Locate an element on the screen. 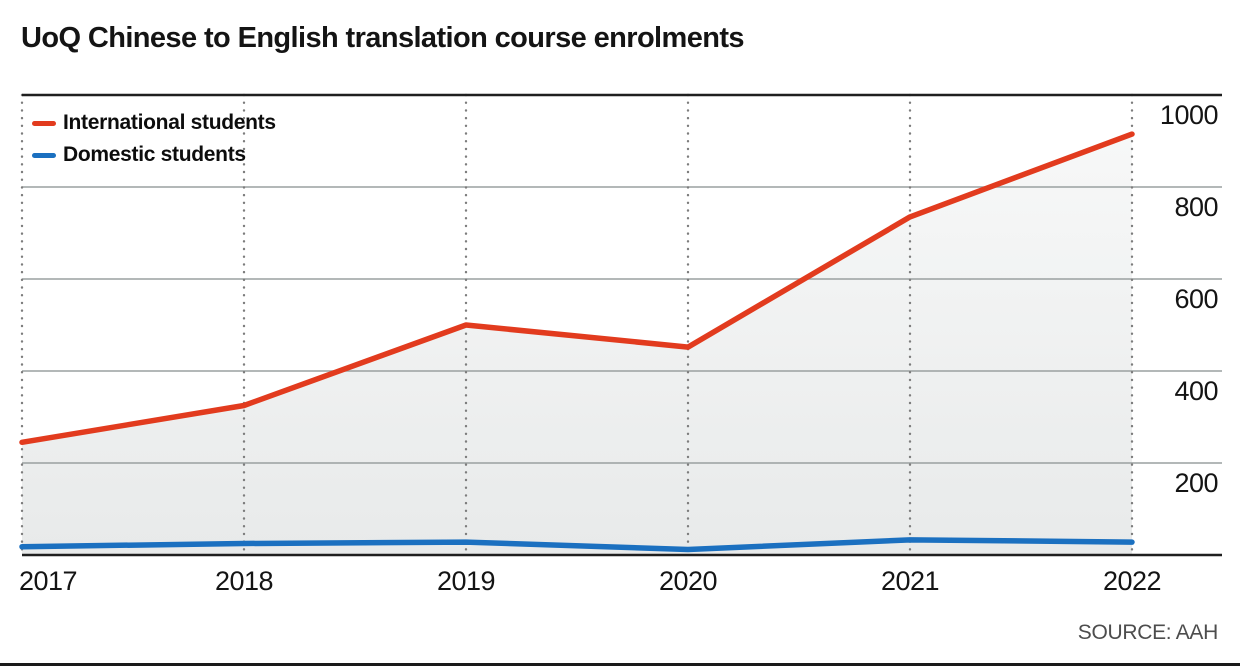 Image resolution: width=1240 pixels, height=672 pixels. line-series-domestic is located at coordinates (577, 545).